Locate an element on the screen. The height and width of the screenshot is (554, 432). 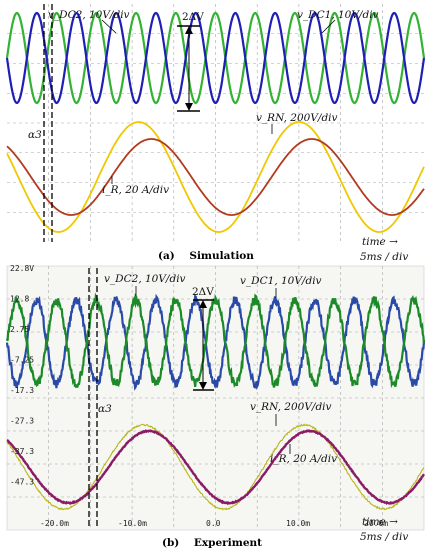
y-tick-label-experiment: -27.3 is located at coordinates (22, 421).